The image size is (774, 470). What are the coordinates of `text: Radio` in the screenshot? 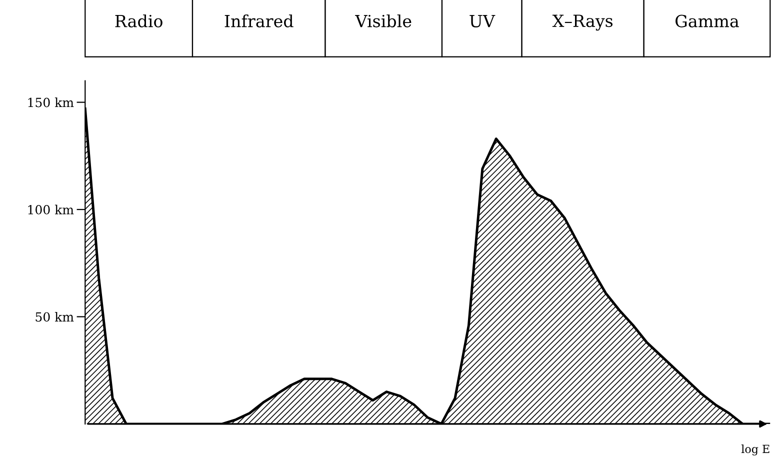 It's located at (138, 21).